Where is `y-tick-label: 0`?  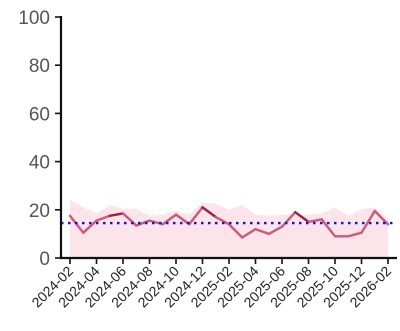
y-tick-label: 0 is located at coordinates (44, 259).